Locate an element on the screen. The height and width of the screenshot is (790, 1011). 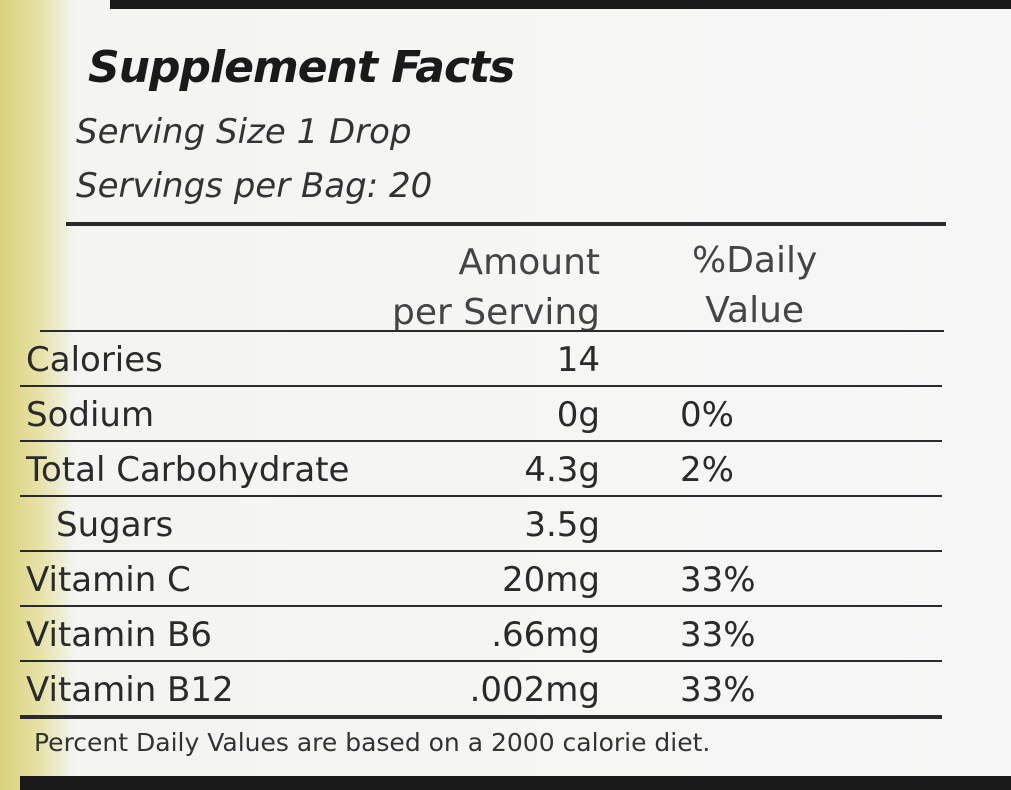
table-row: Vitamin B6 .66mg 33% is located at coordinates (481, 634).